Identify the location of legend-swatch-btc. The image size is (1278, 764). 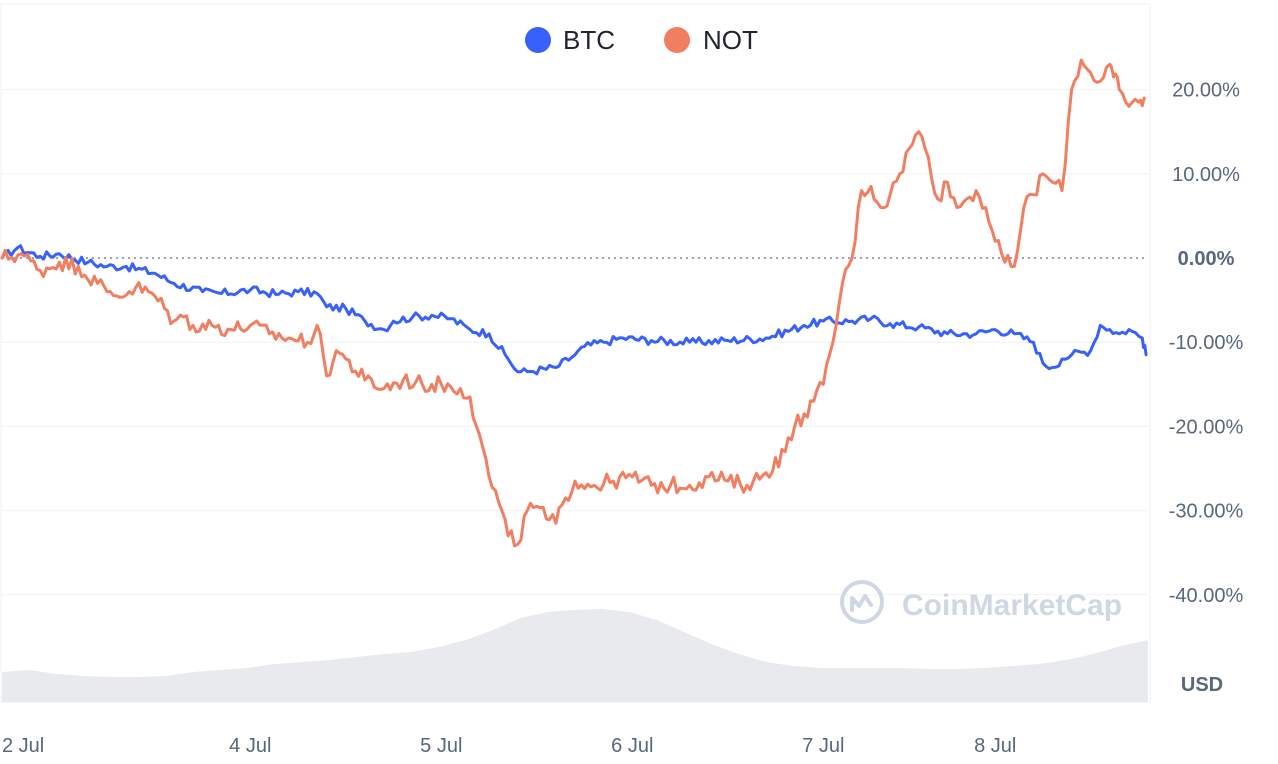
(538, 40).